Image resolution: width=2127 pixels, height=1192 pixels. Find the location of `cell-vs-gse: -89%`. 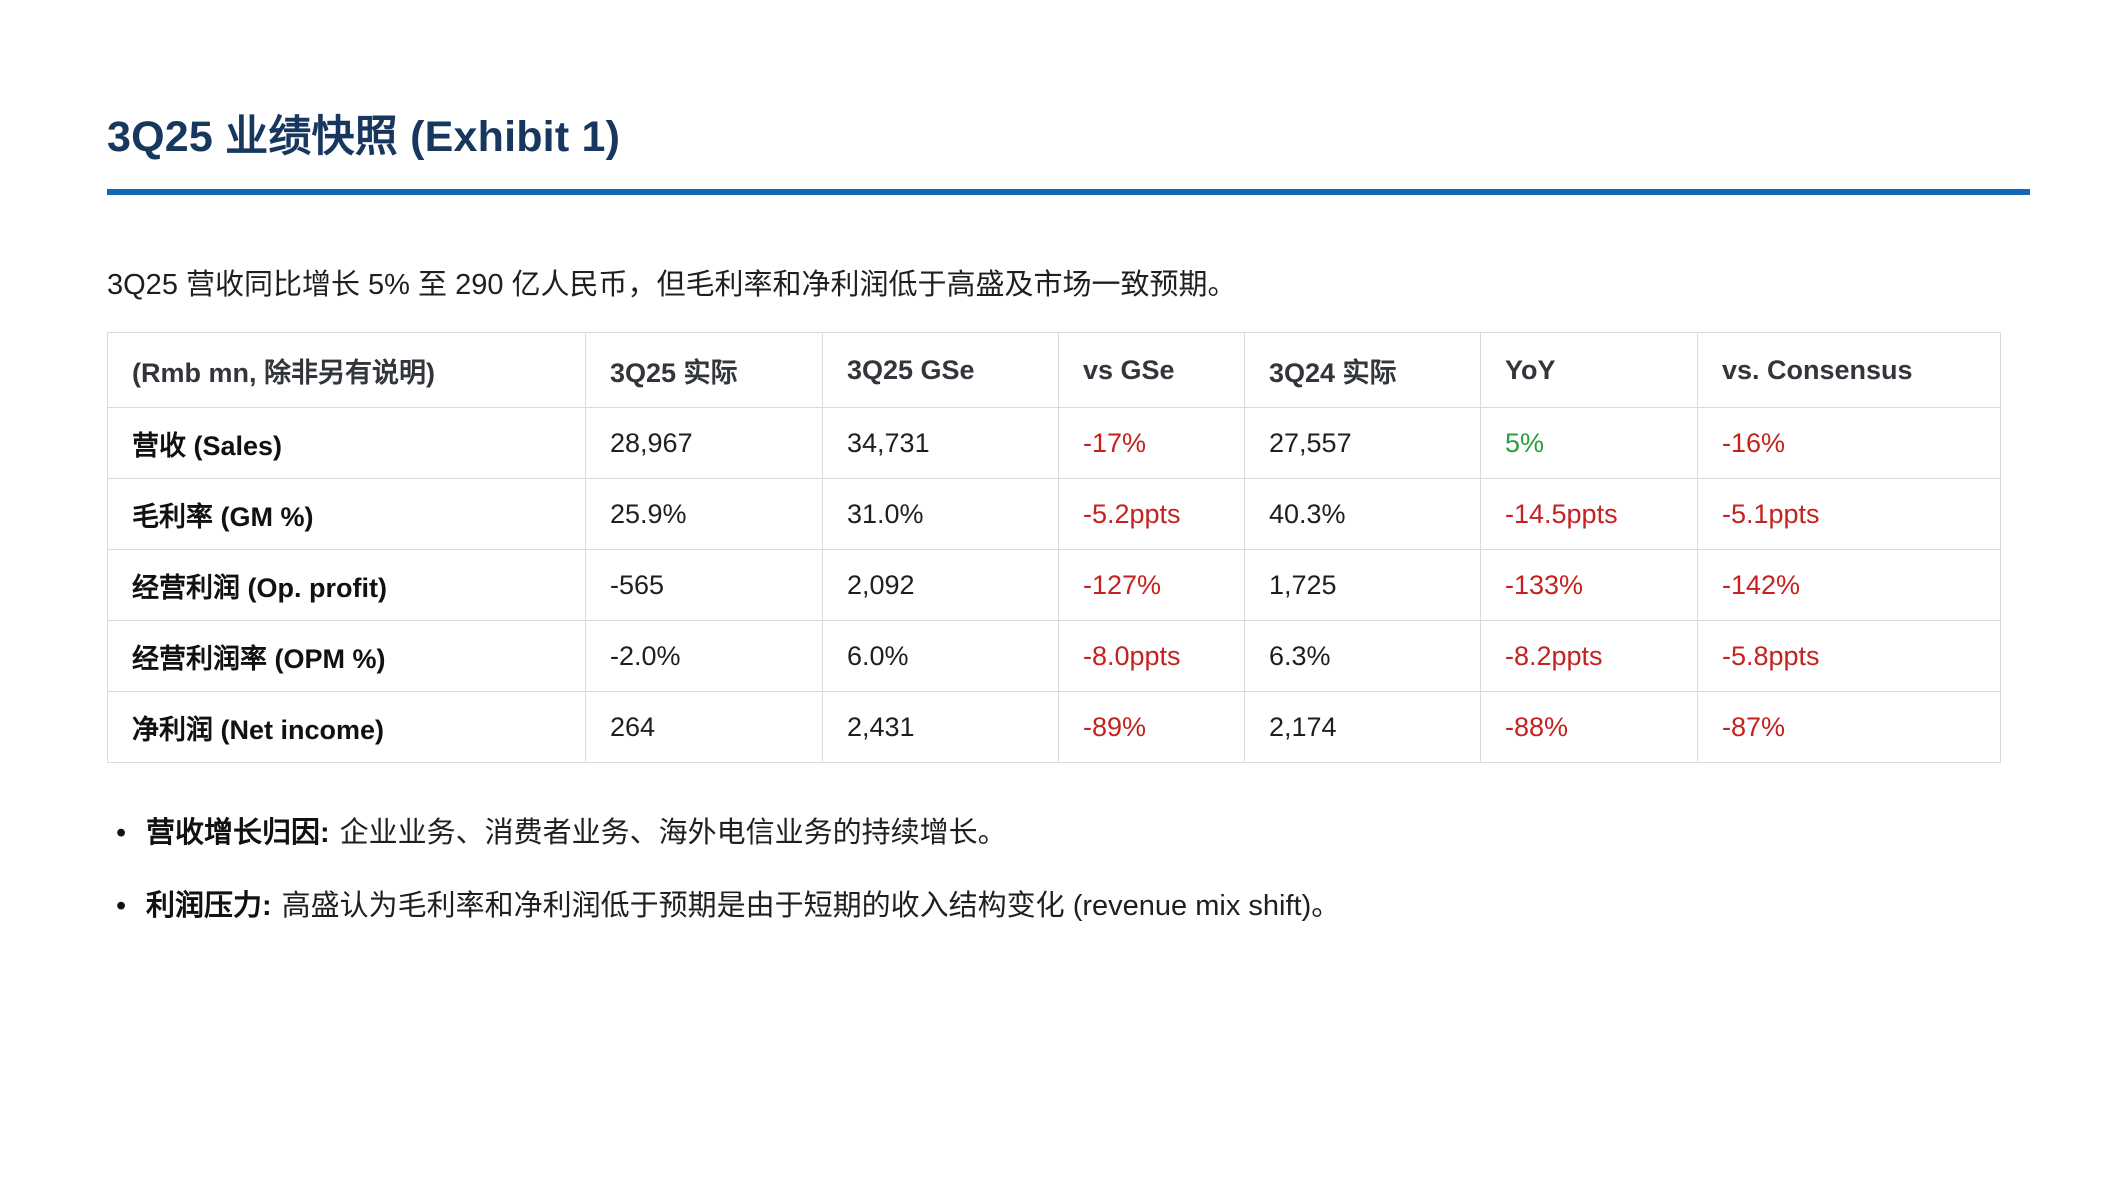

cell-vs-gse: -89% is located at coordinates (1151, 727).